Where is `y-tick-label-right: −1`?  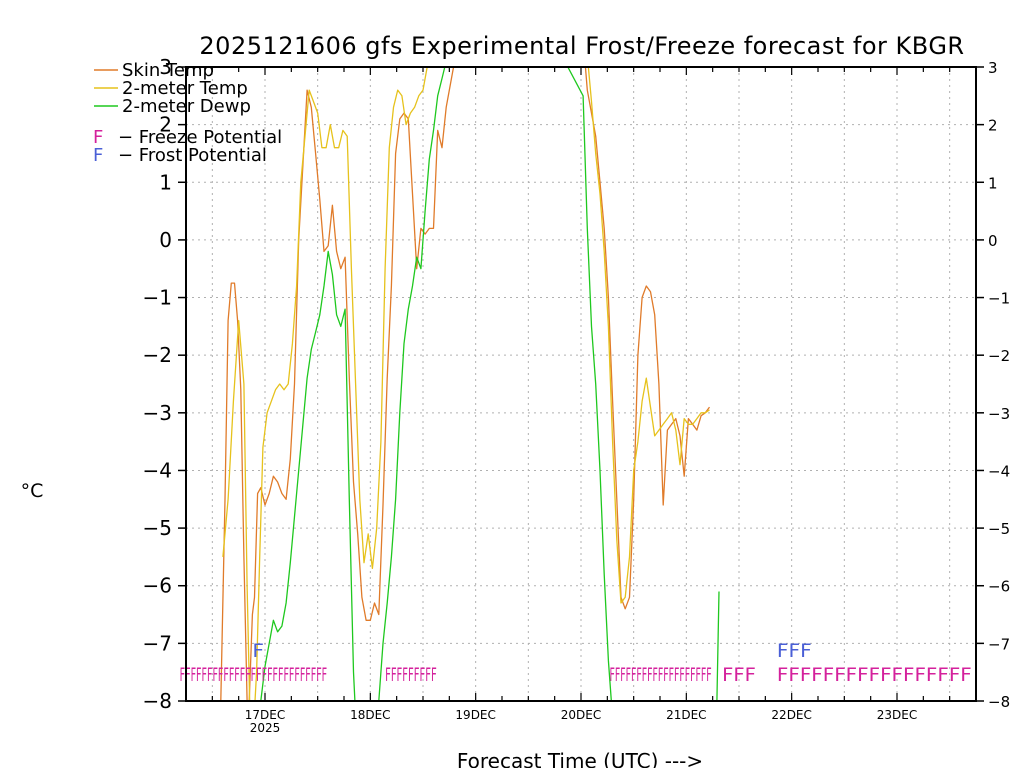 y-tick-label-right: −1 is located at coordinates (999, 299).